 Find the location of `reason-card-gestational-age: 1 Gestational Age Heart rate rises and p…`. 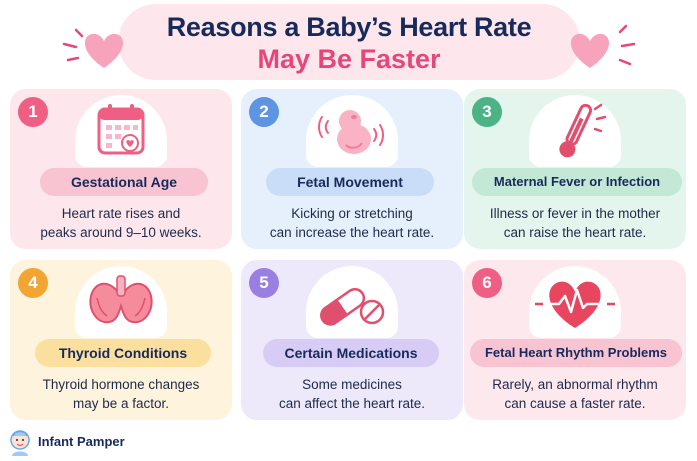

reason-card-gestational-age: 1 Gestational Age Heart rate rises and p… is located at coordinates (121, 169).